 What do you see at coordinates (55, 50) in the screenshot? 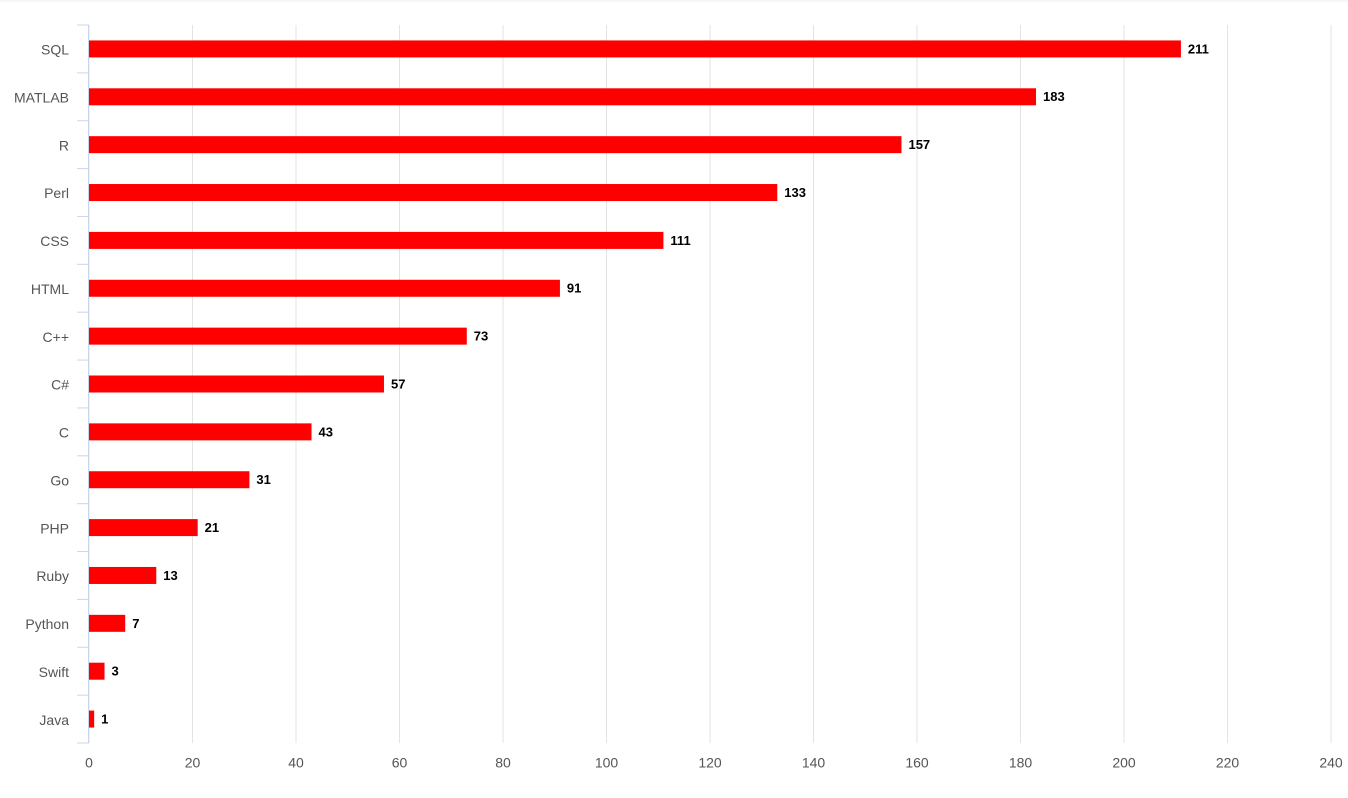
I see `y-tick-label: SQL` at bounding box center [55, 50].